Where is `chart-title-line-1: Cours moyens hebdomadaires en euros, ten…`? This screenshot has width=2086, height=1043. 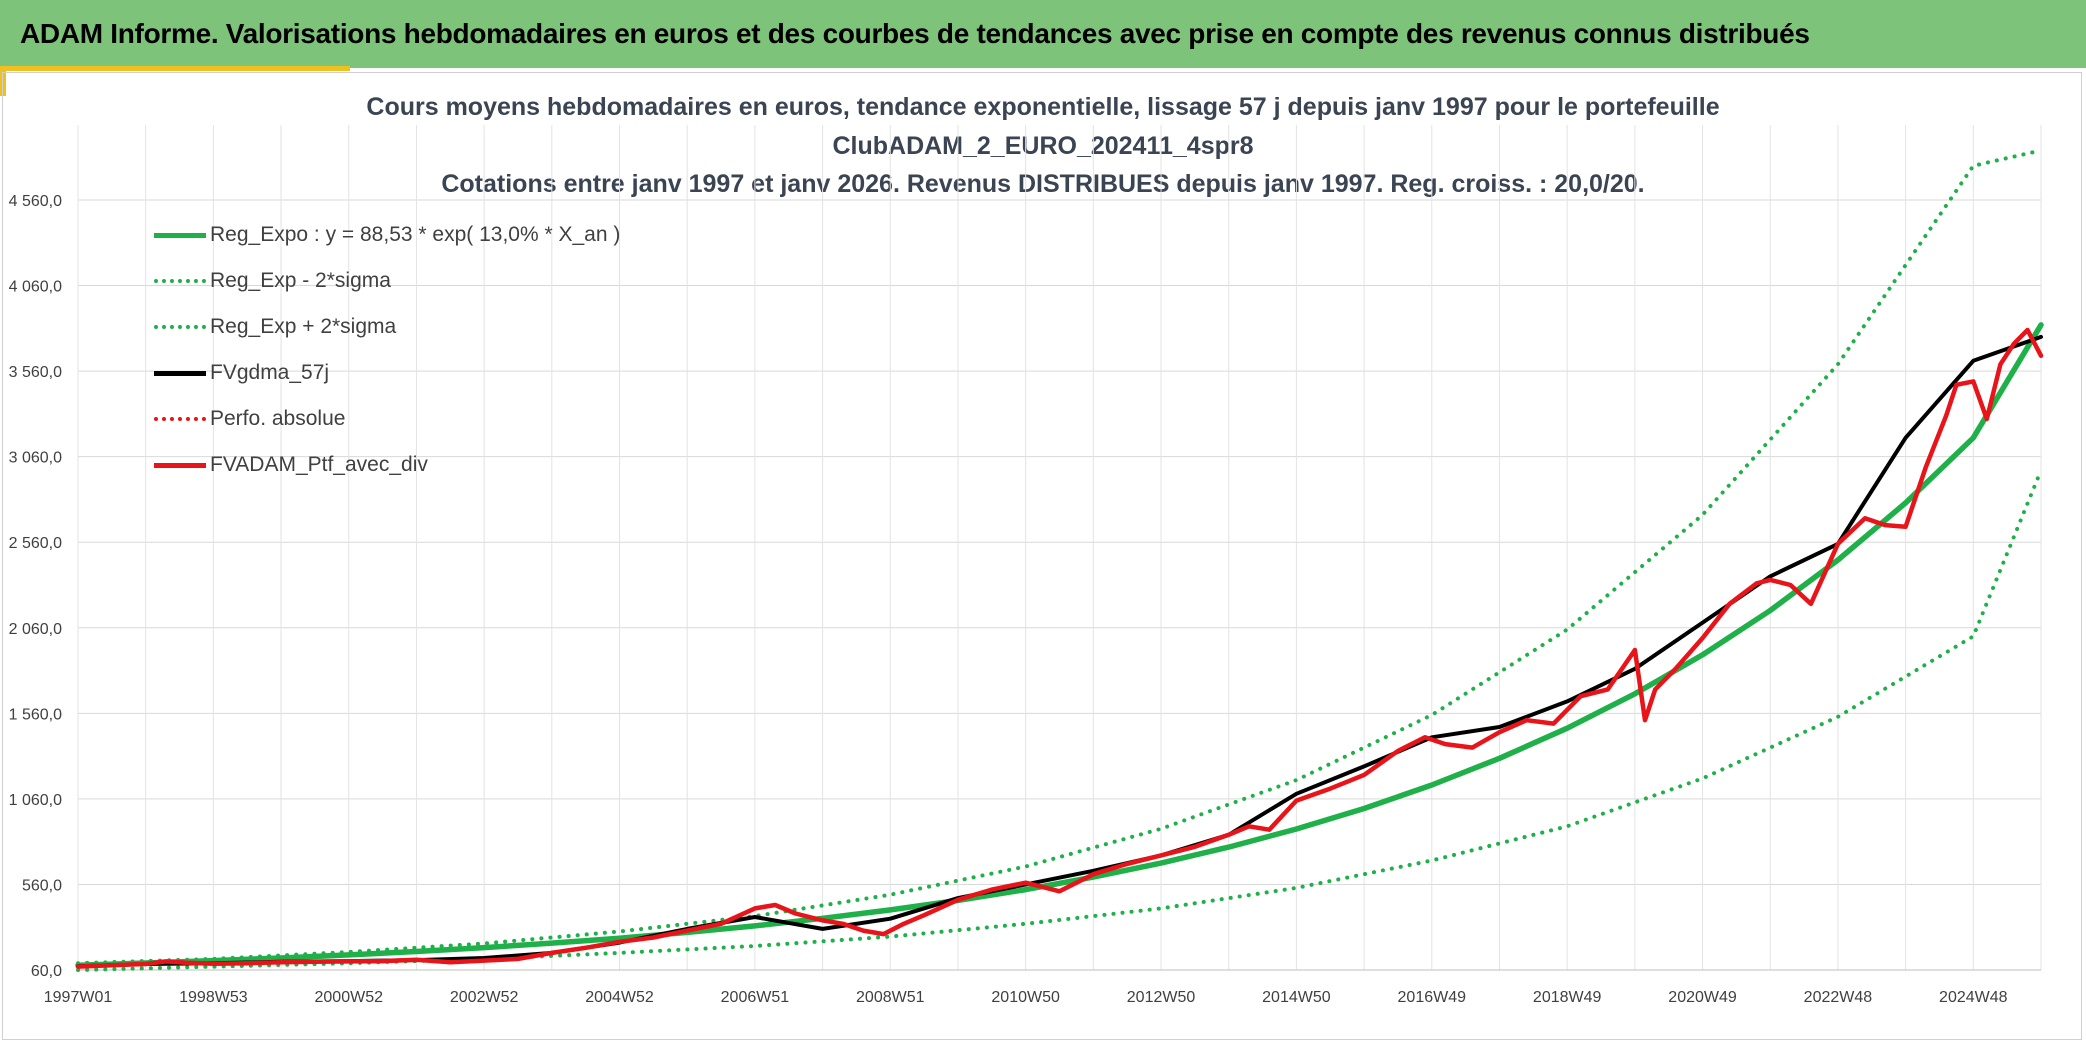
chart-title-line-1: Cours moyens hebdomadaires en euros, ten… is located at coordinates (1043, 107).